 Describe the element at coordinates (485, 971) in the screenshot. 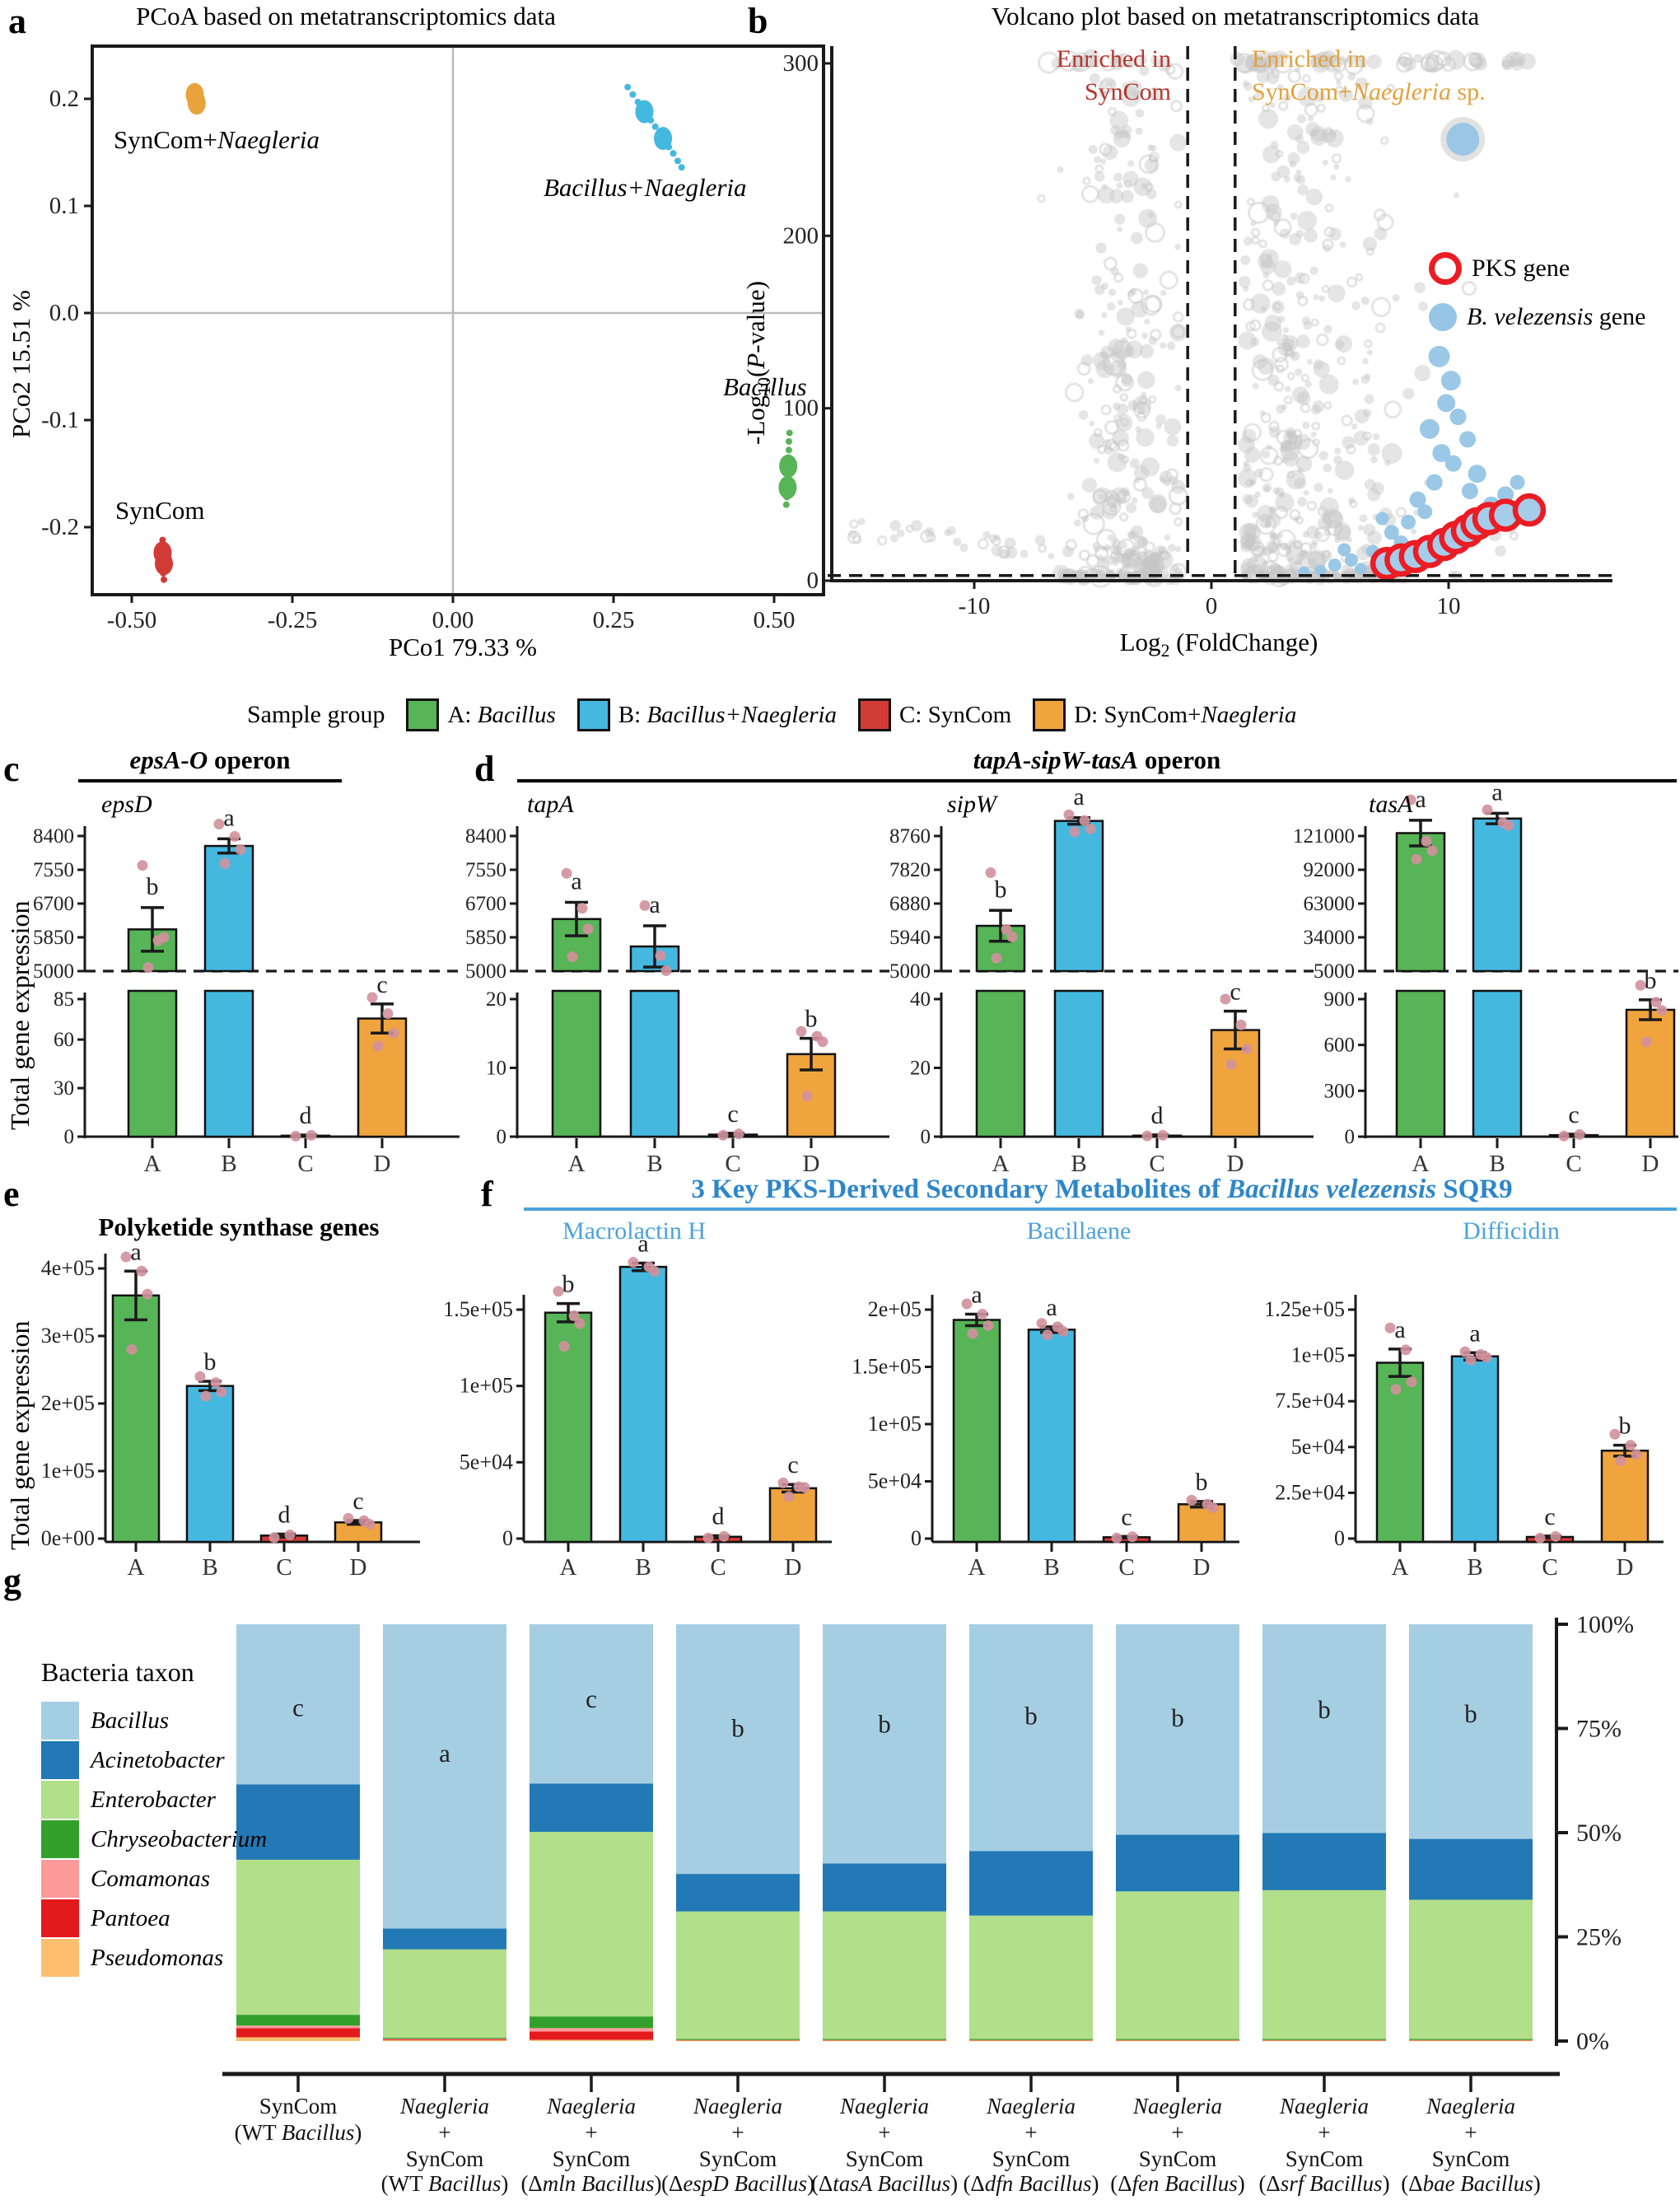

I see `tick-label: 5000` at that location.